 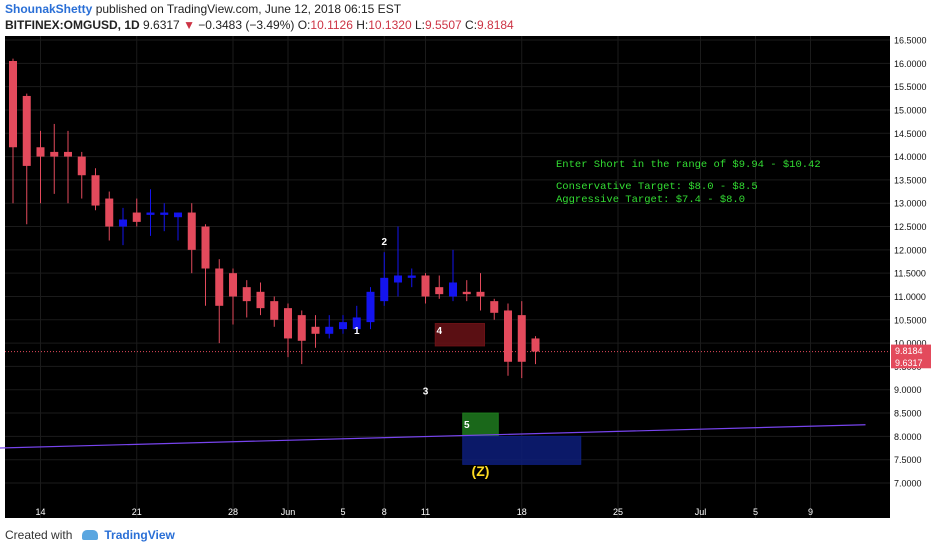 I want to click on y-tick-label: 13.5000, so click(x=910, y=180).